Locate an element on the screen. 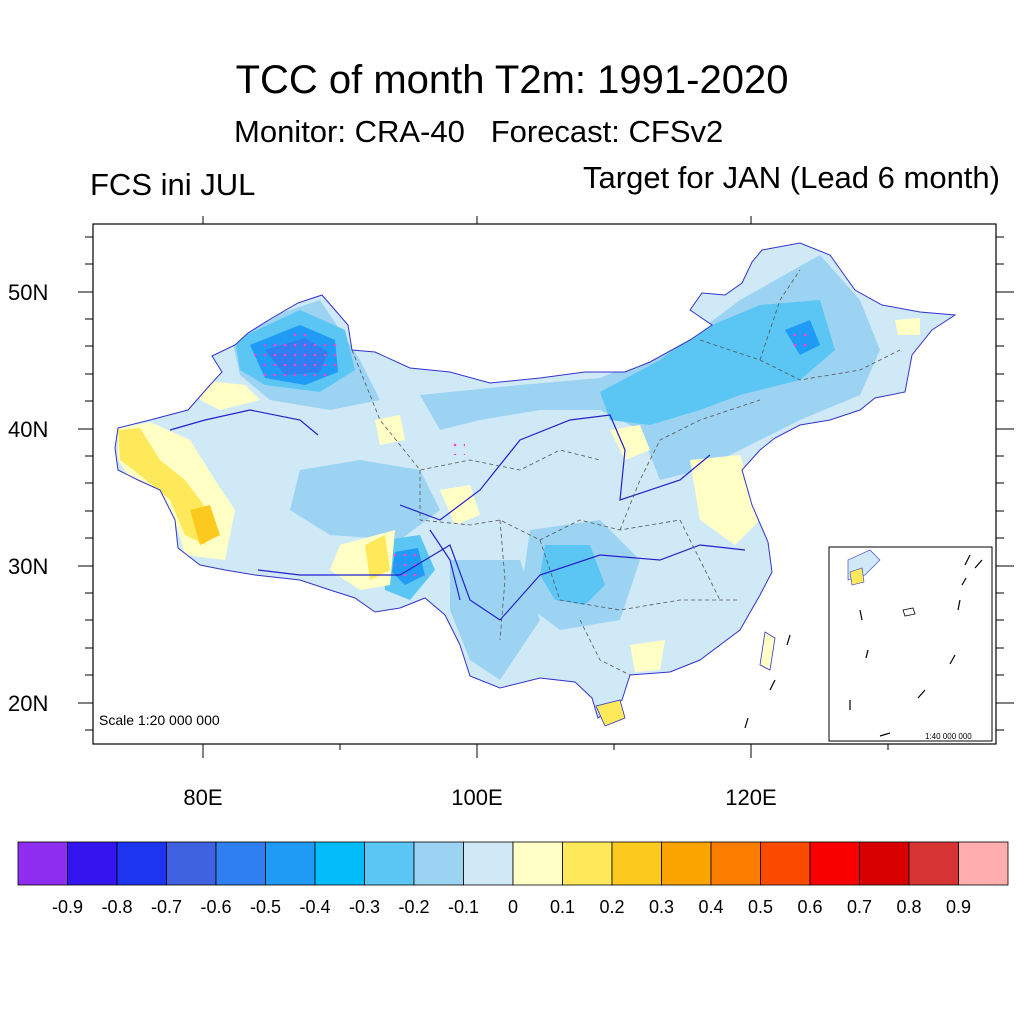  colorbar-label: 0.7 is located at coordinates (859, 907).